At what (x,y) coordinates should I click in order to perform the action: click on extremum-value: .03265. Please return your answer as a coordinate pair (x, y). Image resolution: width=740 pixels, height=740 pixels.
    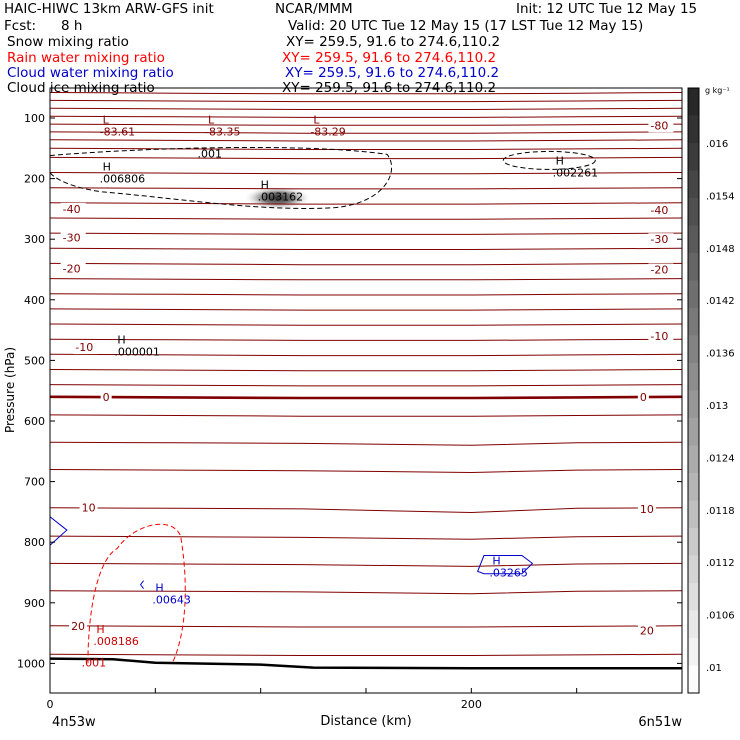
    Looking at the image, I should click on (508, 572).